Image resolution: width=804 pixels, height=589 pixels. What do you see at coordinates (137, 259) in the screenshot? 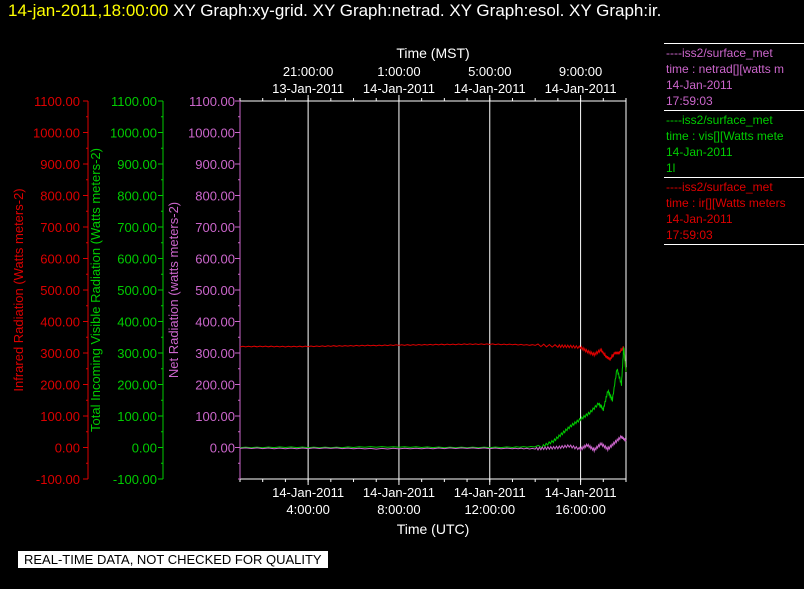
I see `y-tick-label-vis: 600.00` at bounding box center [137, 259].